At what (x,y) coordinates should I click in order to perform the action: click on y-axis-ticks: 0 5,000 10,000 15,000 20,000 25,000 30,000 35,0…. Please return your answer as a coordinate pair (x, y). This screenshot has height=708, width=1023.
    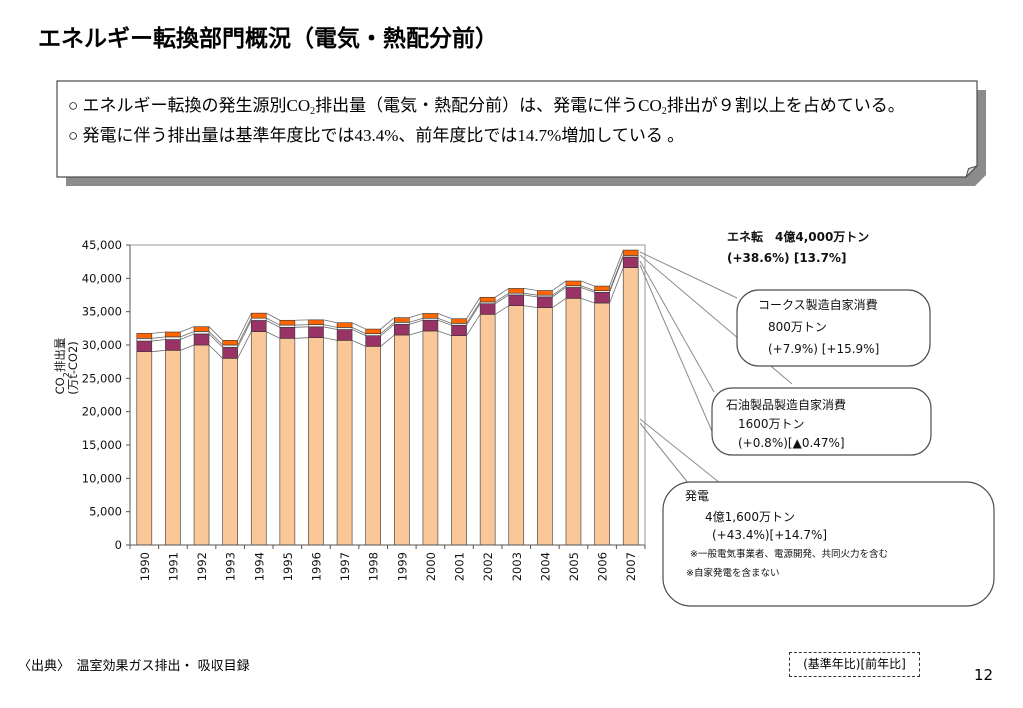
    Looking at the image, I should click on (106, 395).